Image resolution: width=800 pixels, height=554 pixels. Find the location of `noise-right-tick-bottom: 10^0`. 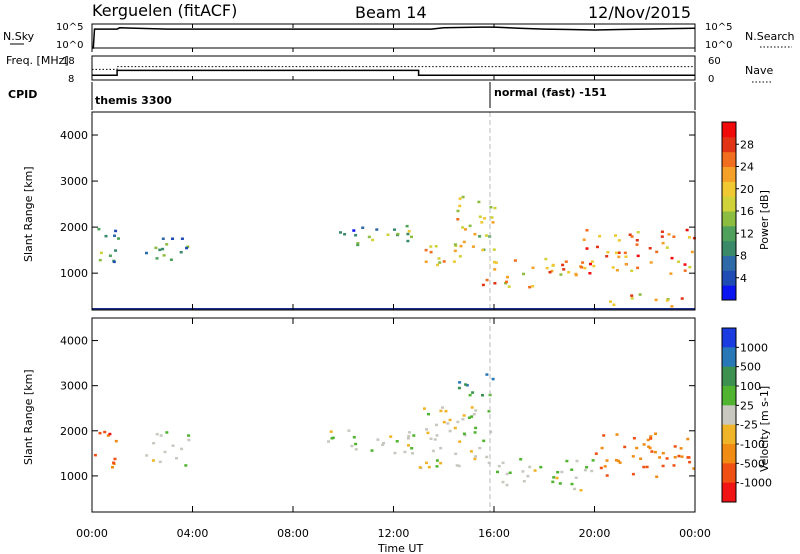

noise-right-tick-bottom: 10^0 is located at coordinates (718, 45).